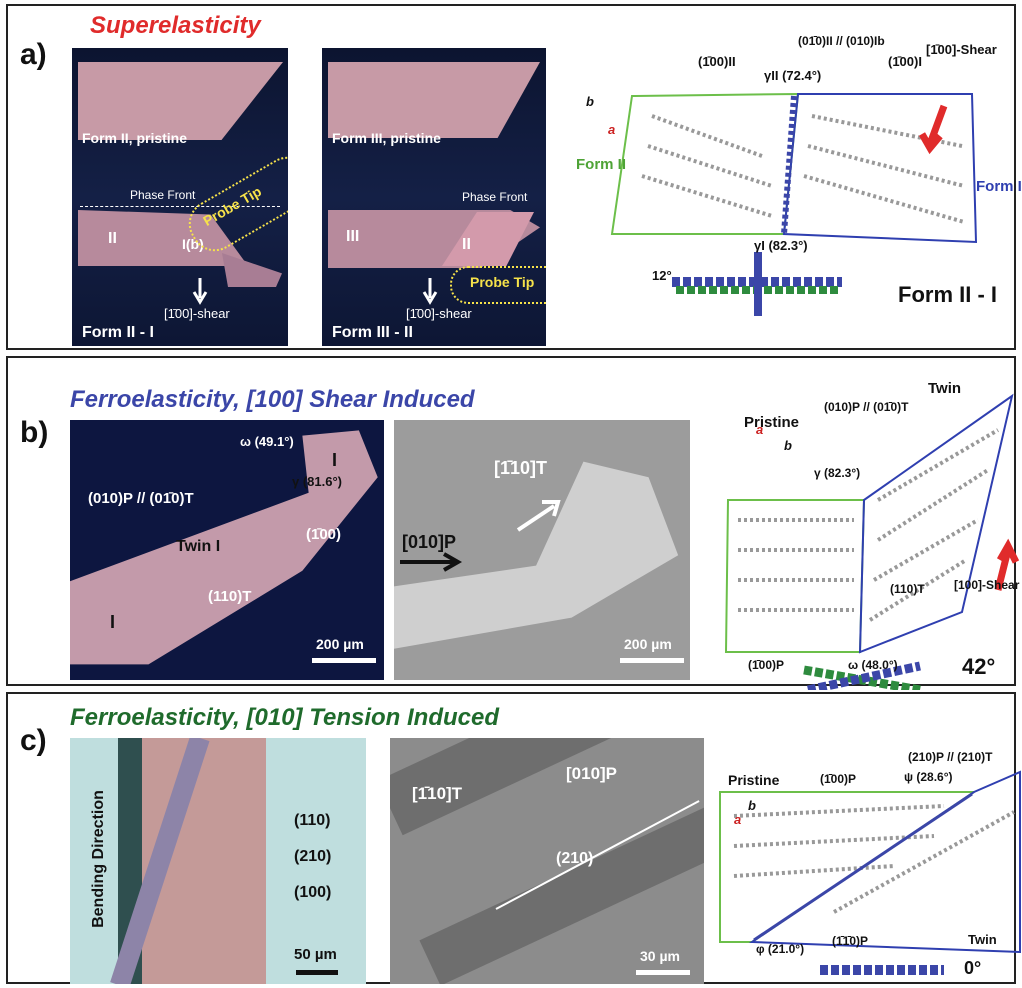 The height and width of the screenshot is (988, 1022). Describe the element at coordinates (317, 481) in the screenshot. I see `gamma-label: γ (81.6°)` at that location.